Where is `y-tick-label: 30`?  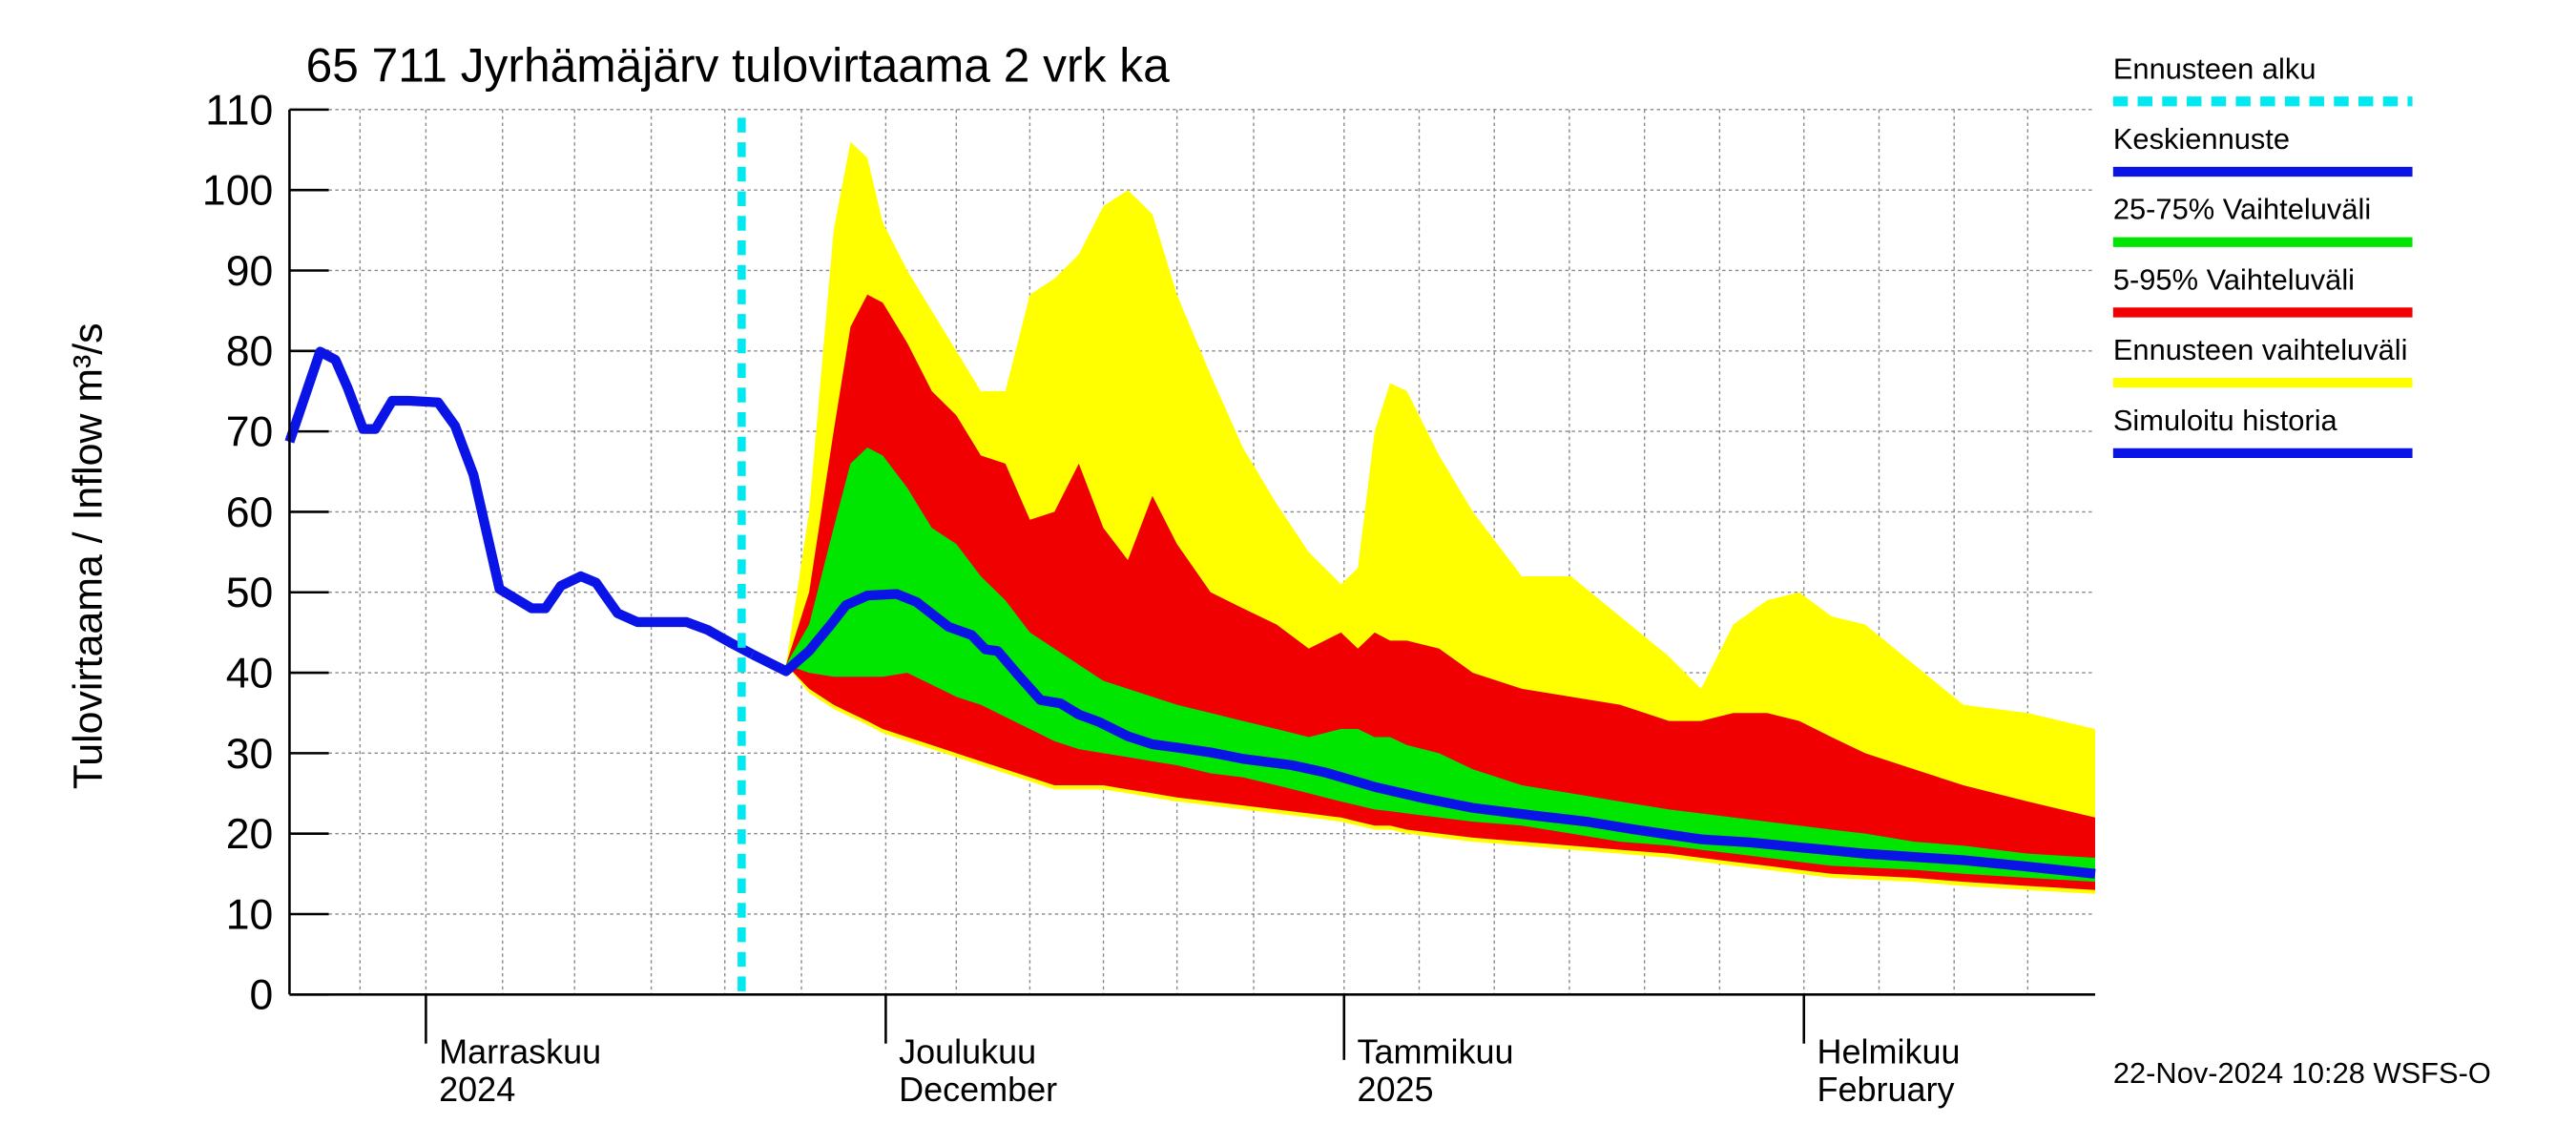 y-tick-label: 30 is located at coordinates (250, 754).